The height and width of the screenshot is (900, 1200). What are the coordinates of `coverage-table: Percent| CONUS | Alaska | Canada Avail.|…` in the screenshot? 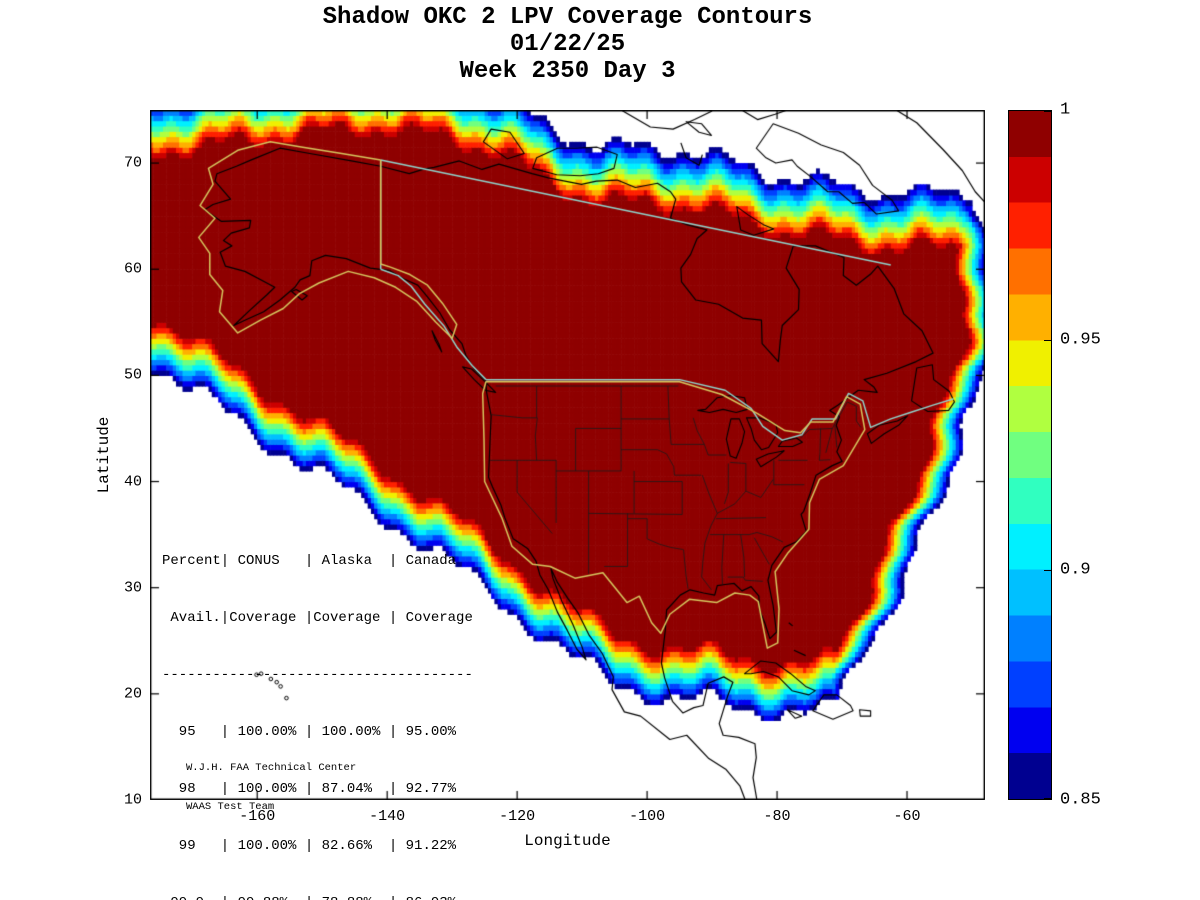 It's located at (317, 707).